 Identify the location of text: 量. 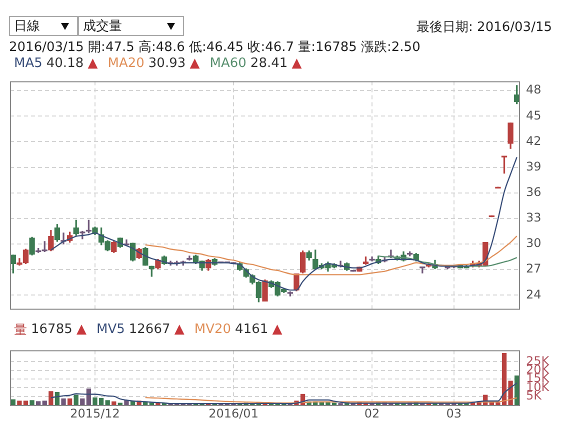
(20, 330).